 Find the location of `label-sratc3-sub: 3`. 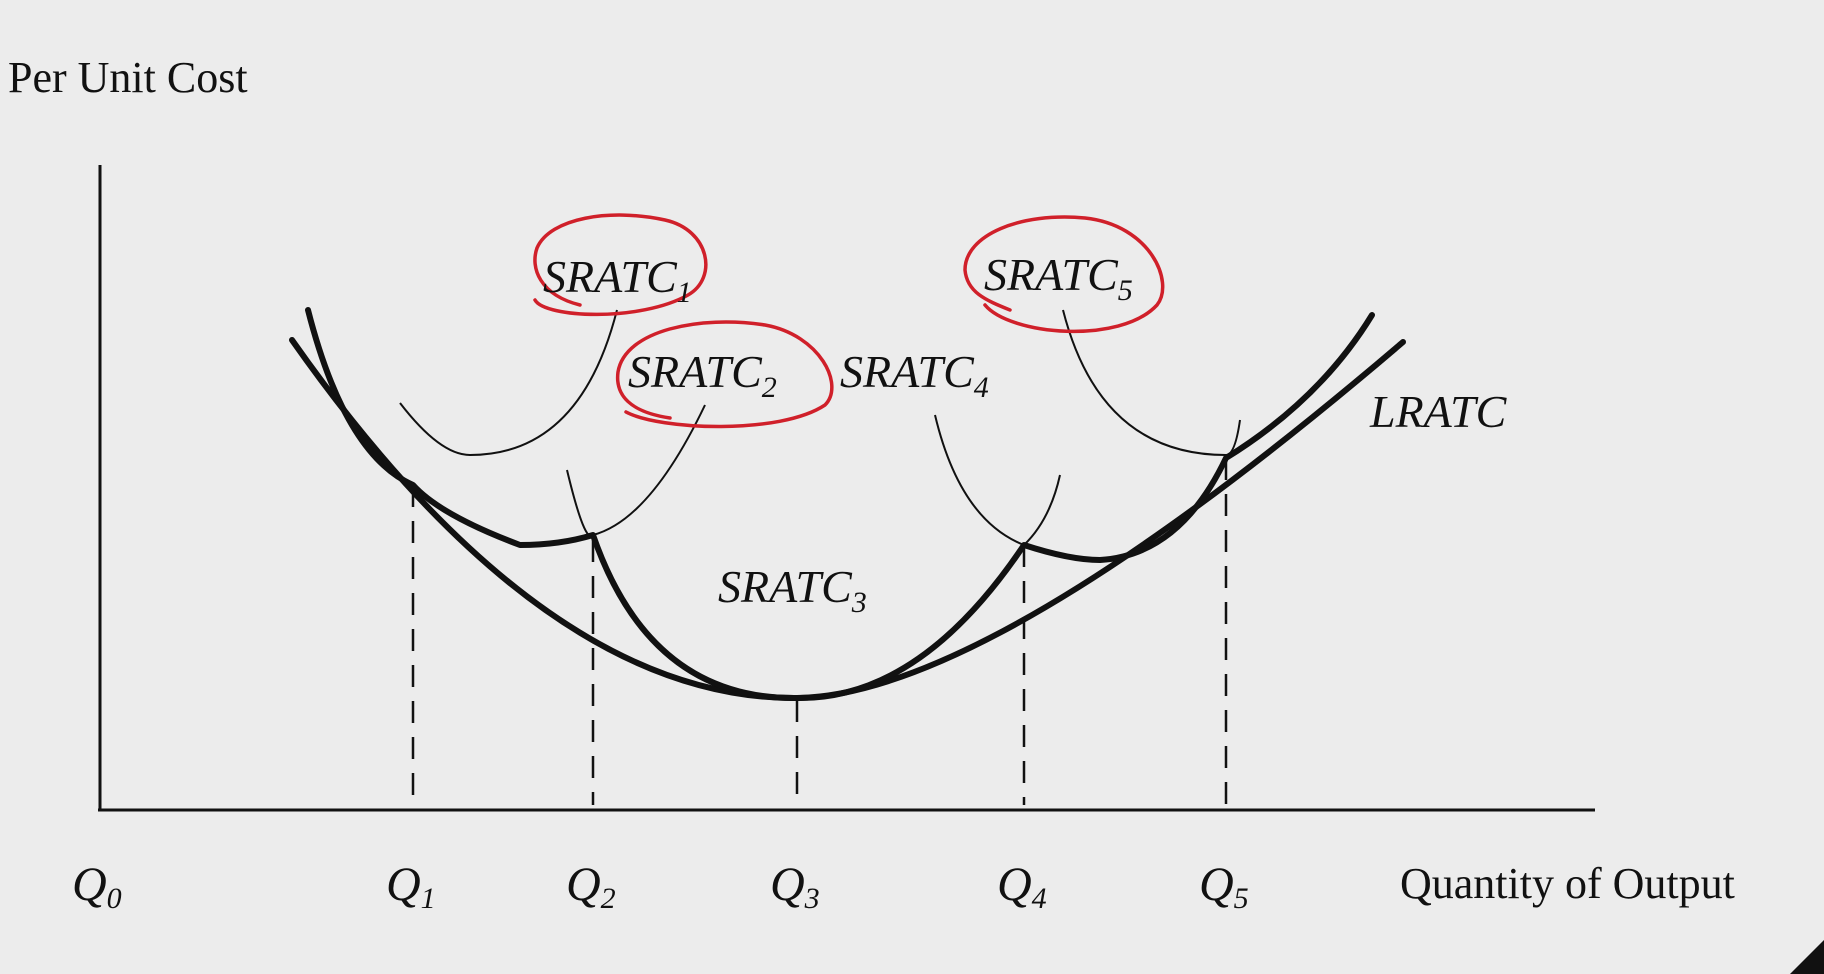

label-sratc3-sub: 3 is located at coordinates (859, 602).